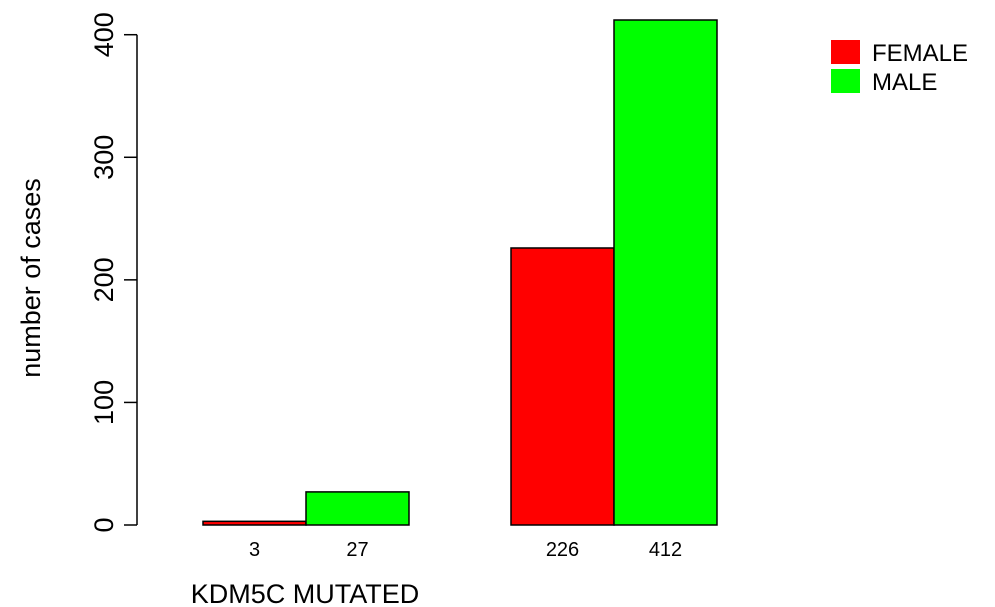 This screenshot has height=607, width=995. I want to click on bar-count-label: 226, so click(562, 550).